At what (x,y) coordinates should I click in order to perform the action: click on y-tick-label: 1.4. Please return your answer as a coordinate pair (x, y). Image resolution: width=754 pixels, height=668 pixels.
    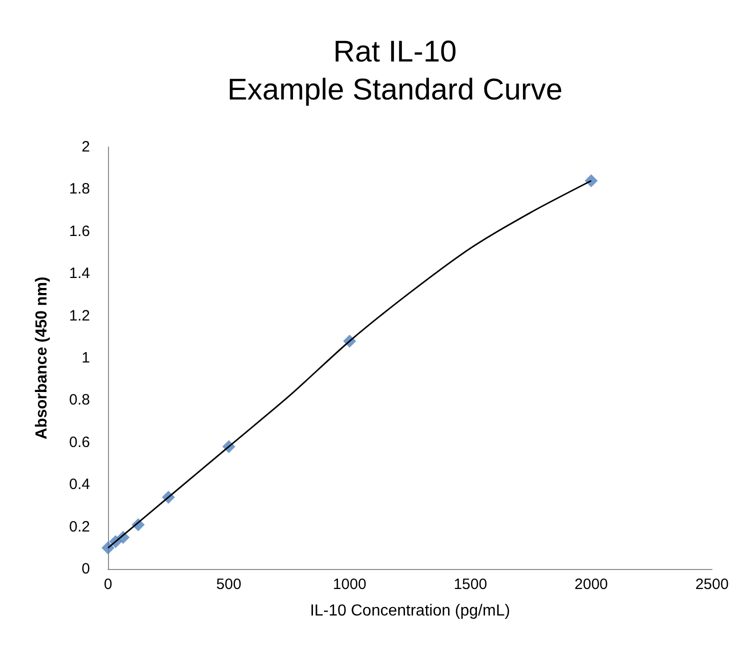
    Looking at the image, I should click on (79, 273).